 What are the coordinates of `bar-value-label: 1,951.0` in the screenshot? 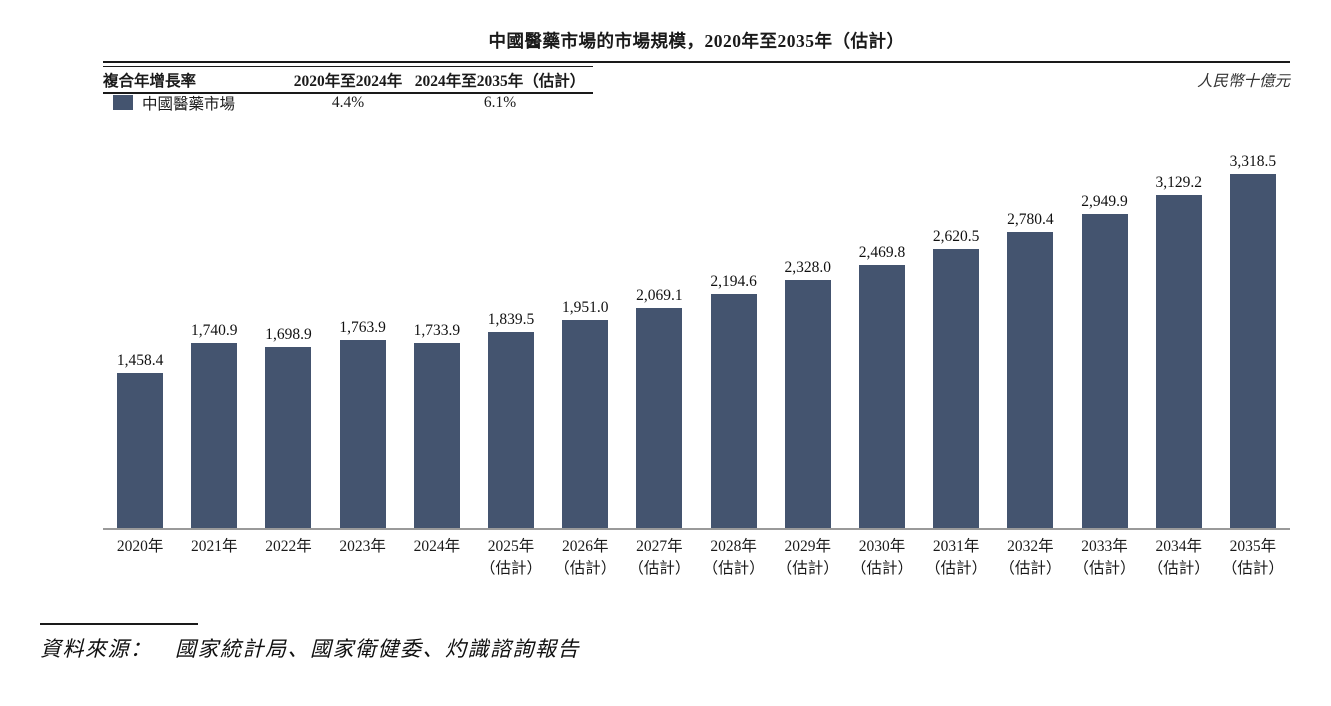 It's located at (585, 308).